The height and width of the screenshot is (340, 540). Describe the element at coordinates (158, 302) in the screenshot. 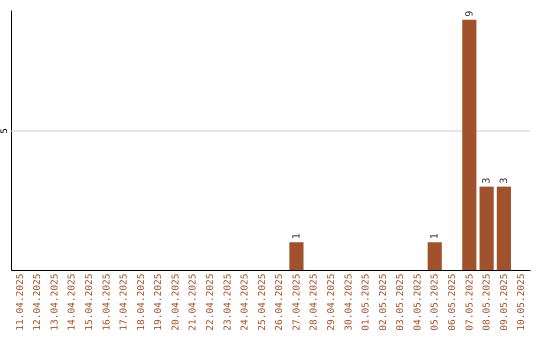

I see `x-tick-label: 19.04.2025` at that location.